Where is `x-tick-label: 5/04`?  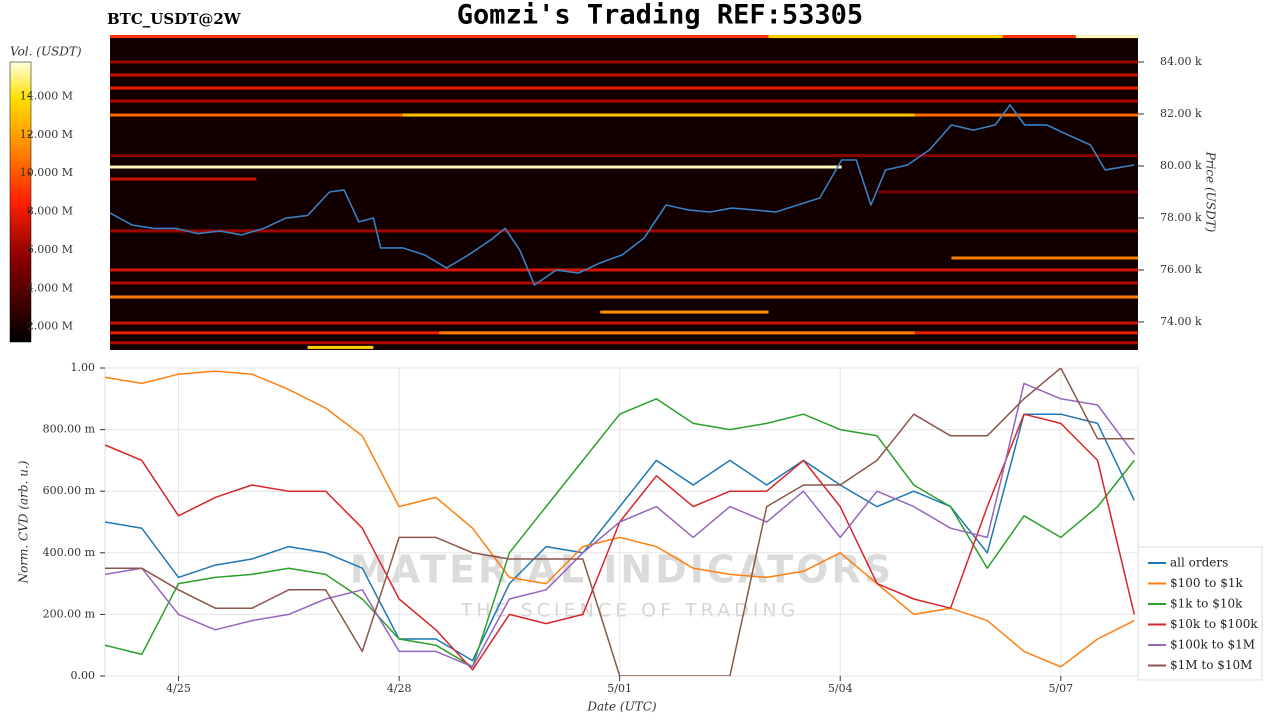
x-tick-label: 5/04 is located at coordinates (840, 688).